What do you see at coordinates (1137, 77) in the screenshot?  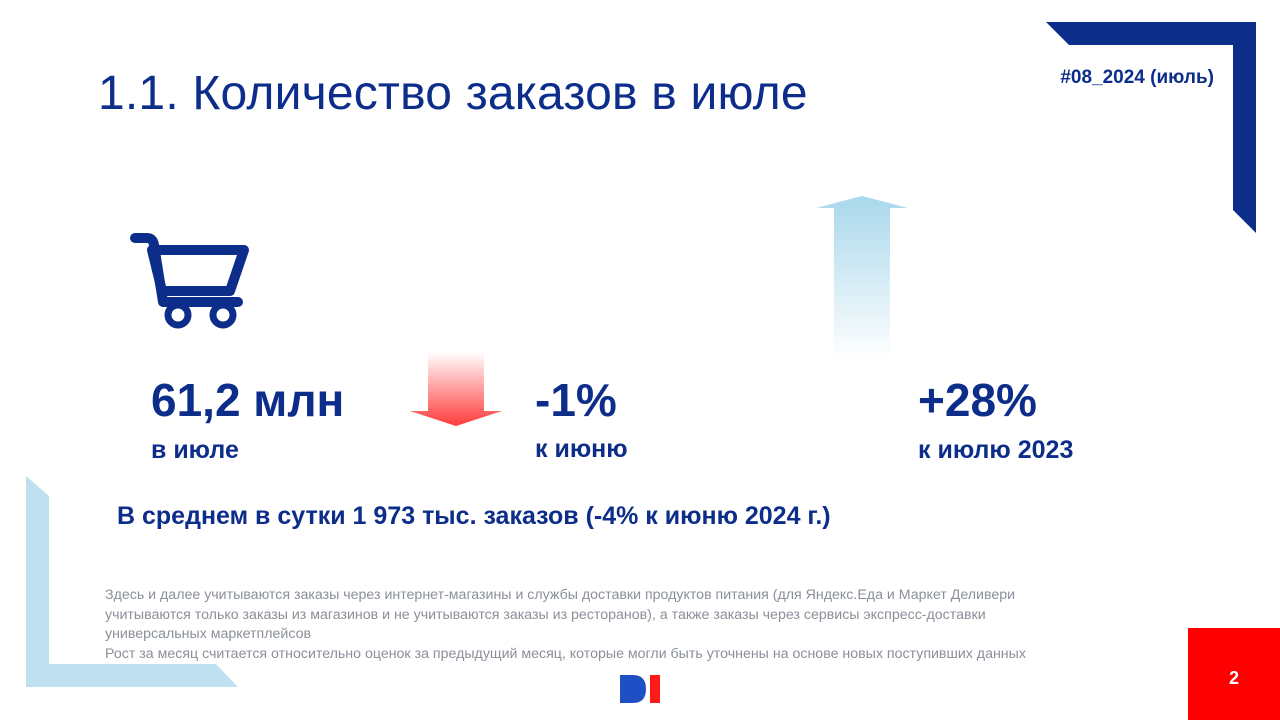 I see `issue-tag: #08_2024 (июль)` at bounding box center [1137, 77].